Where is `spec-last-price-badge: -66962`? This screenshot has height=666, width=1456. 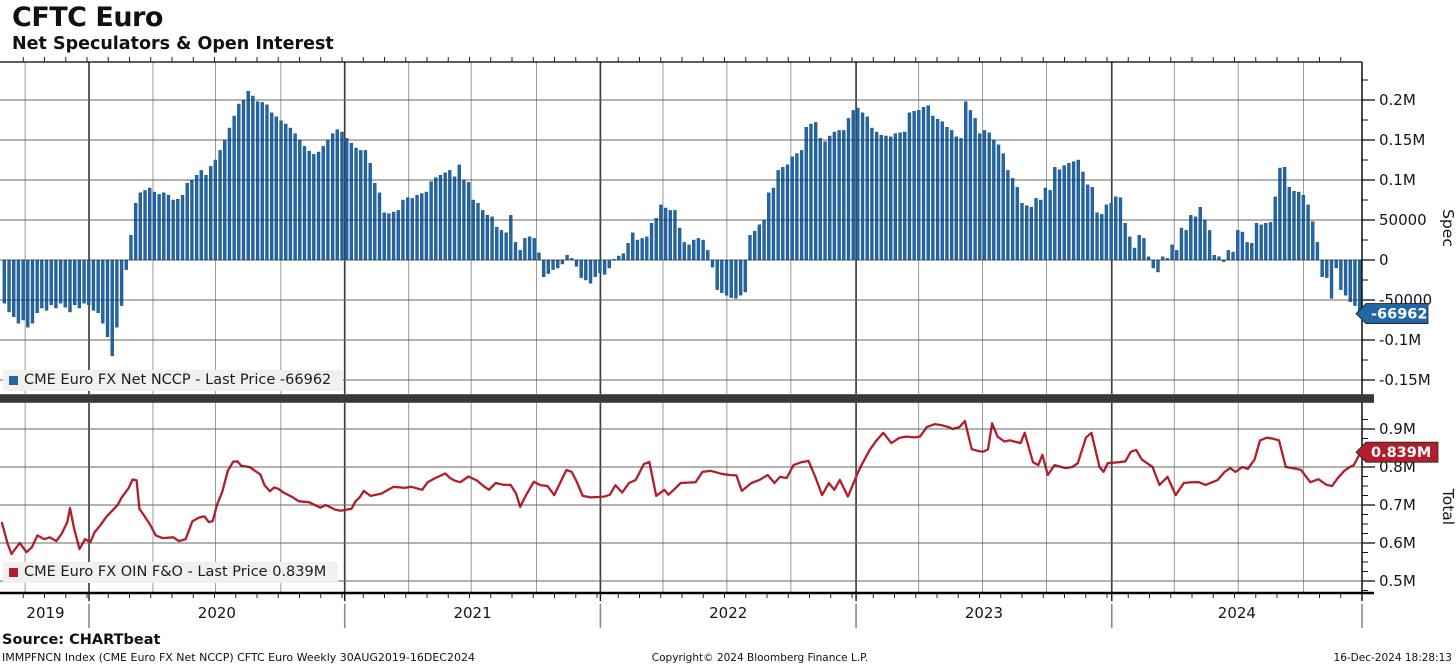 spec-last-price-badge: -66962 is located at coordinates (1392, 313).